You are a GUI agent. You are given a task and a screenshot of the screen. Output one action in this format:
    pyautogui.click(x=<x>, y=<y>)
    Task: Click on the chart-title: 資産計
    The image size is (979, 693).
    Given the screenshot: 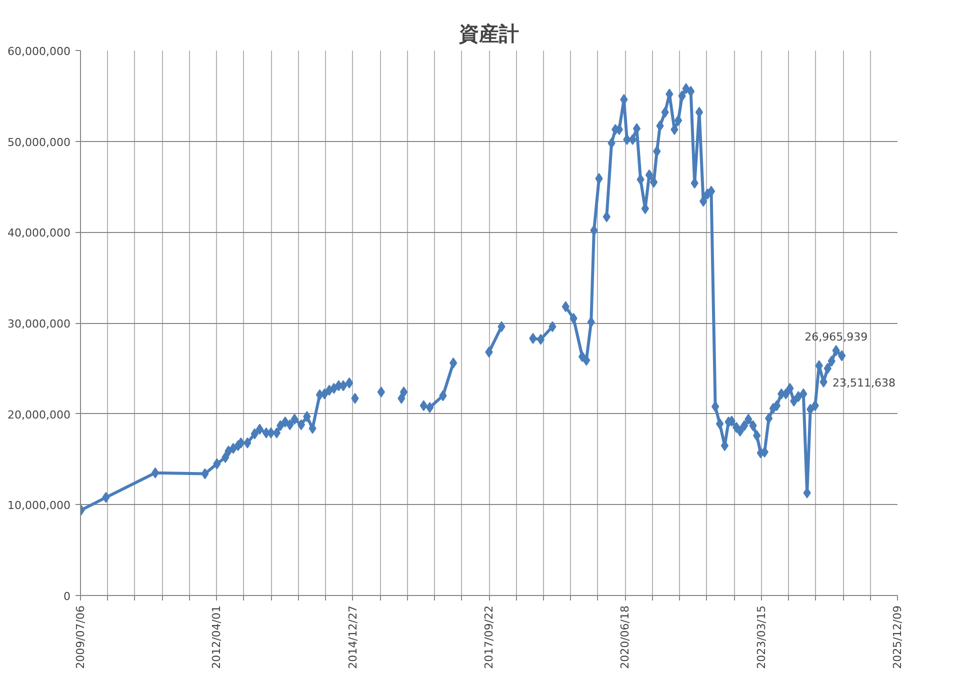 What is the action you would take?
    pyautogui.click(x=488, y=34)
    